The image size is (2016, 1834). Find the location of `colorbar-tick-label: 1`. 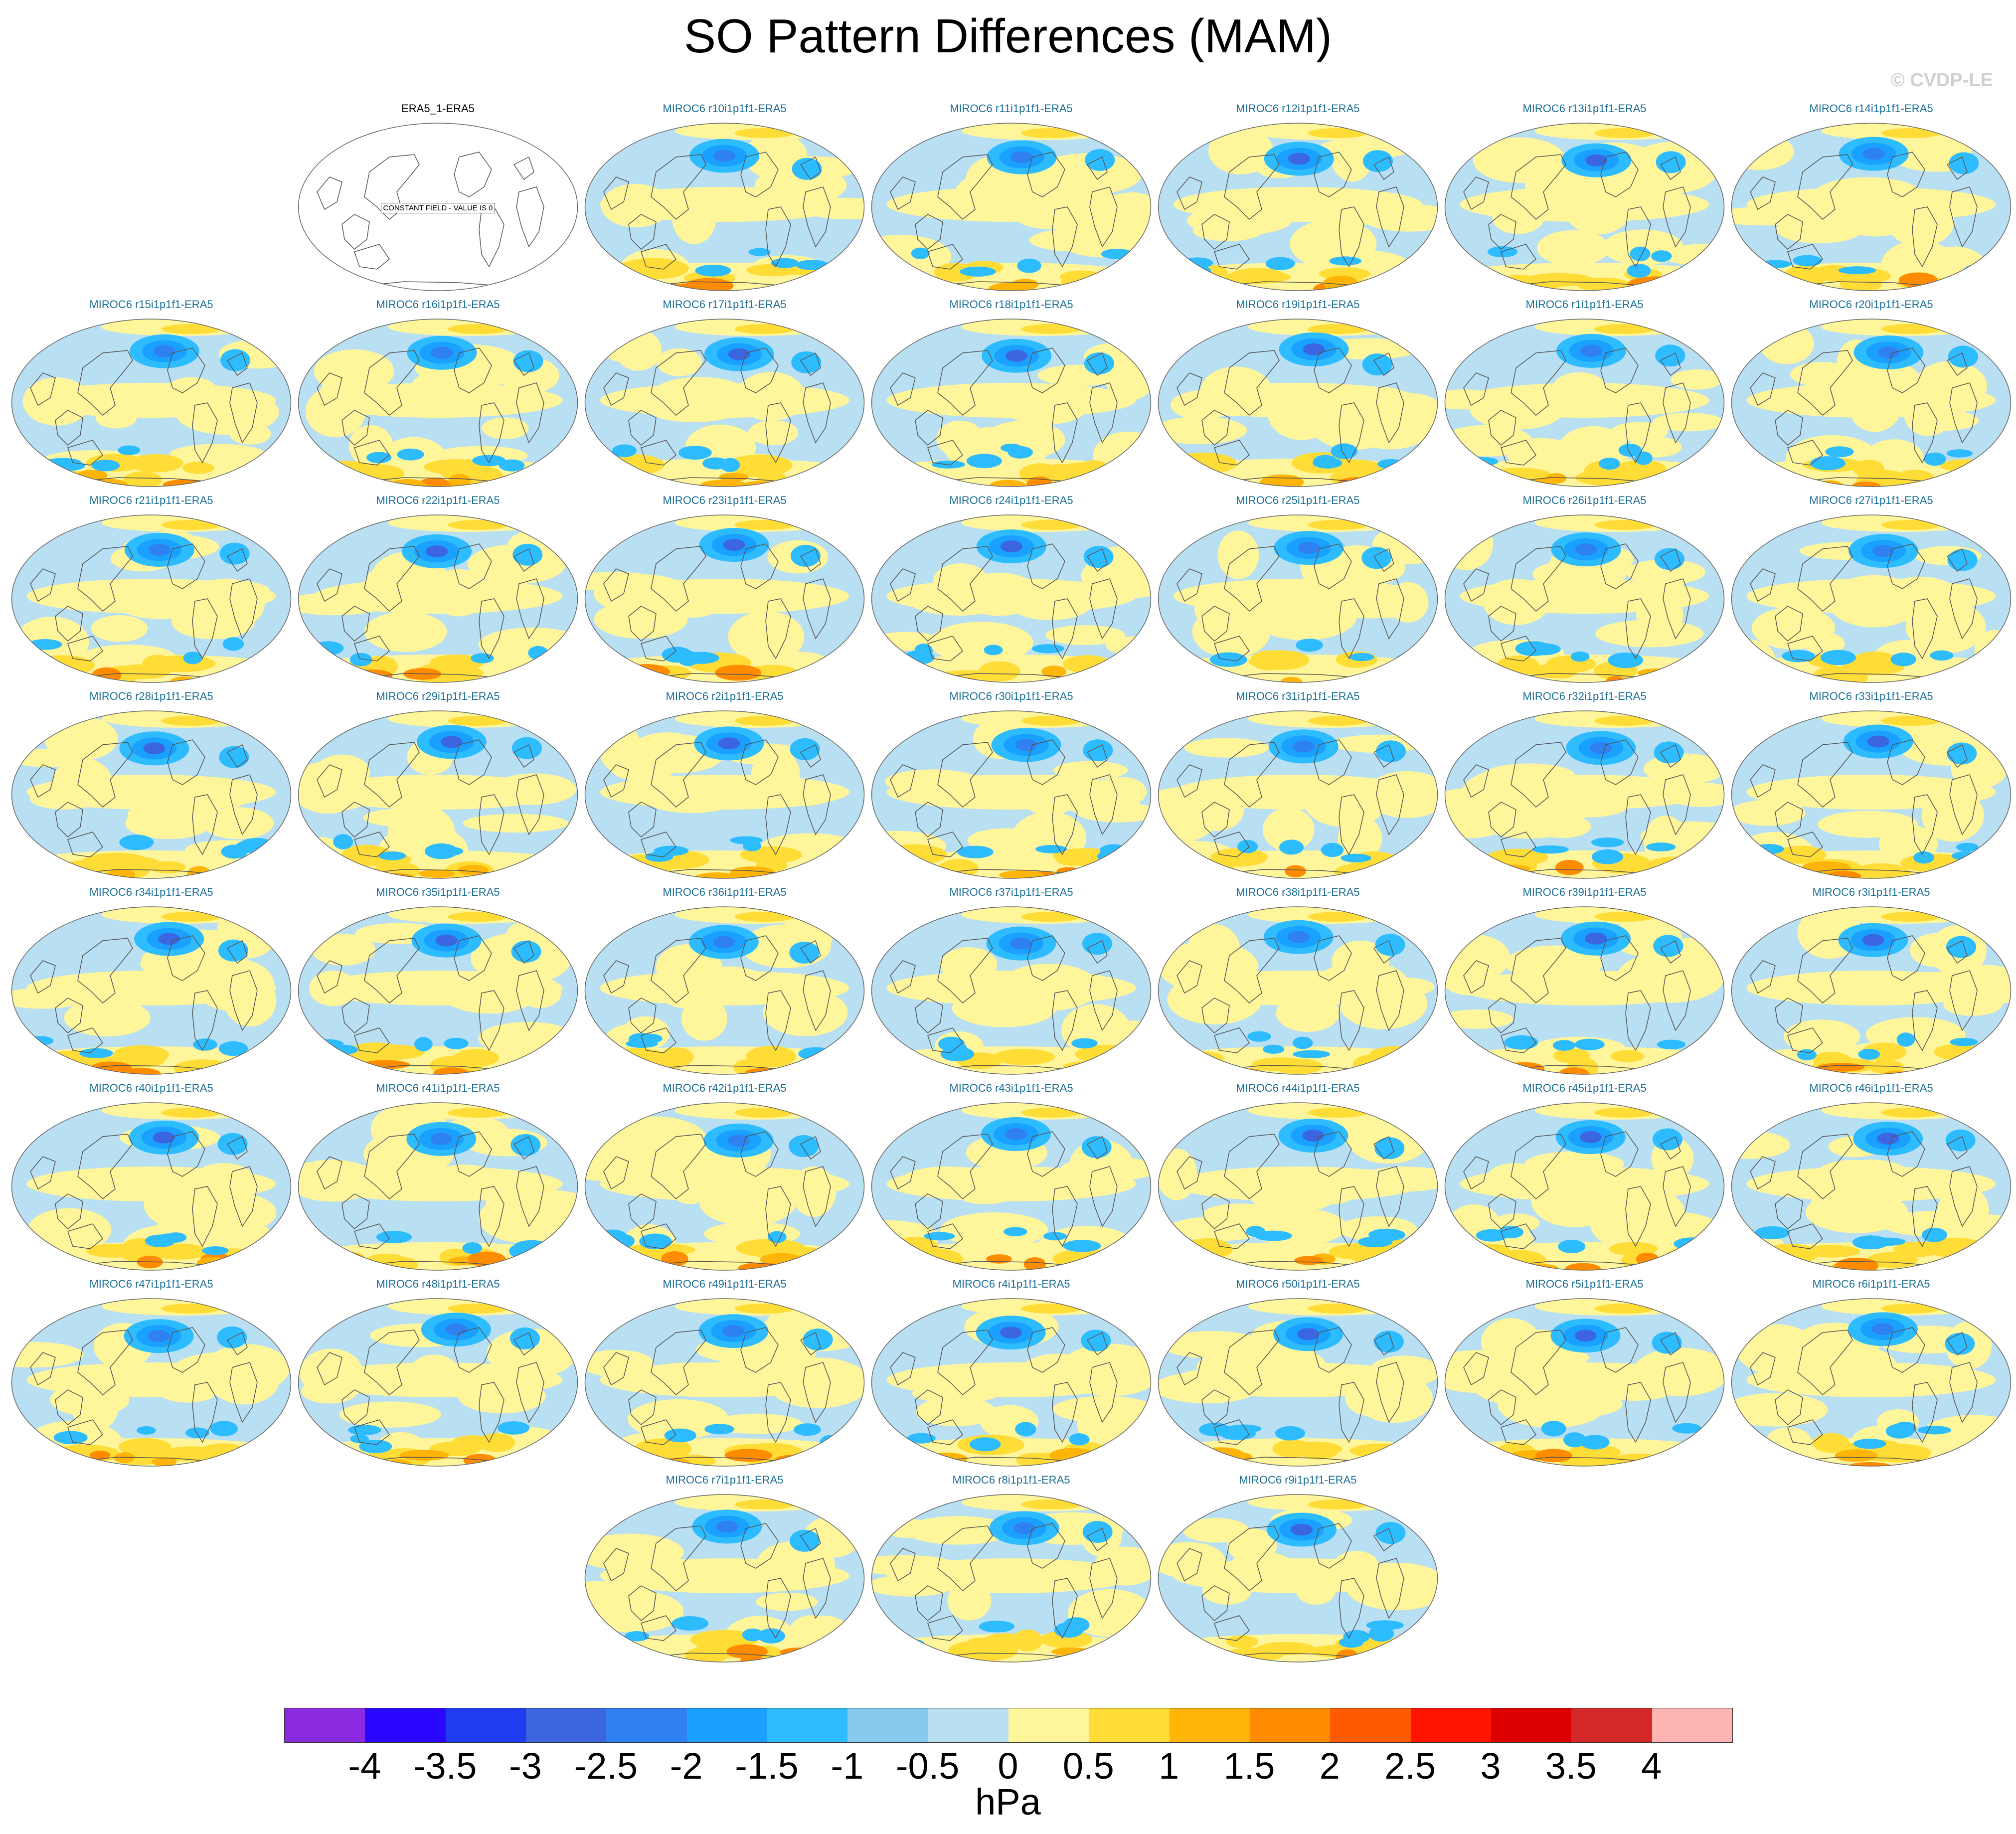

colorbar-tick-label: 1 is located at coordinates (1169, 1766).